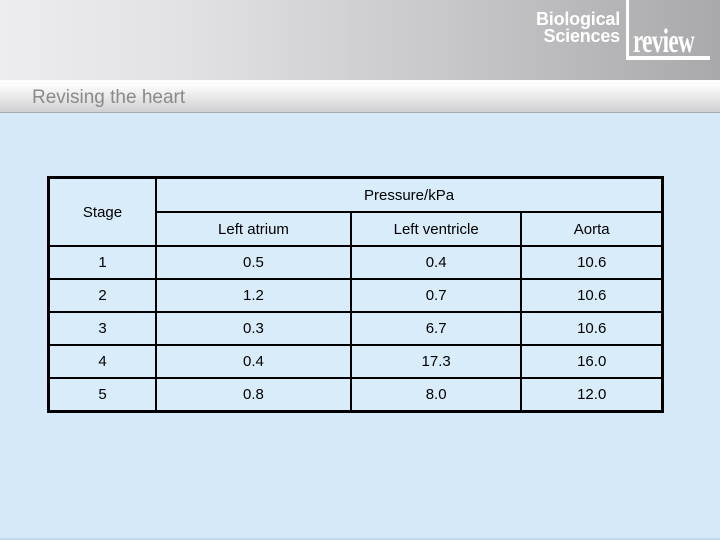 The image size is (720, 540). What do you see at coordinates (102, 211) in the screenshot?
I see `stage-column-header: Stage` at bounding box center [102, 211].